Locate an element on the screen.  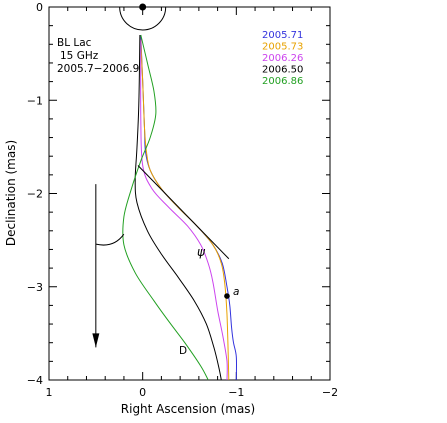
x-axis-label: Right Ascension (mas) is located at coordinates (188, 409).